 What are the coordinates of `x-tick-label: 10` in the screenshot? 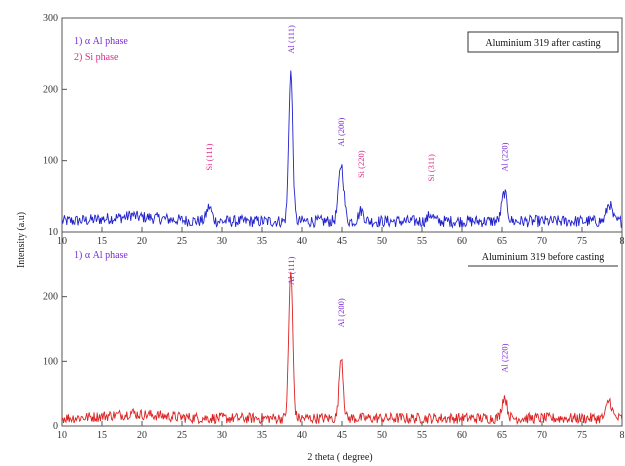 It's located at (62, 435).